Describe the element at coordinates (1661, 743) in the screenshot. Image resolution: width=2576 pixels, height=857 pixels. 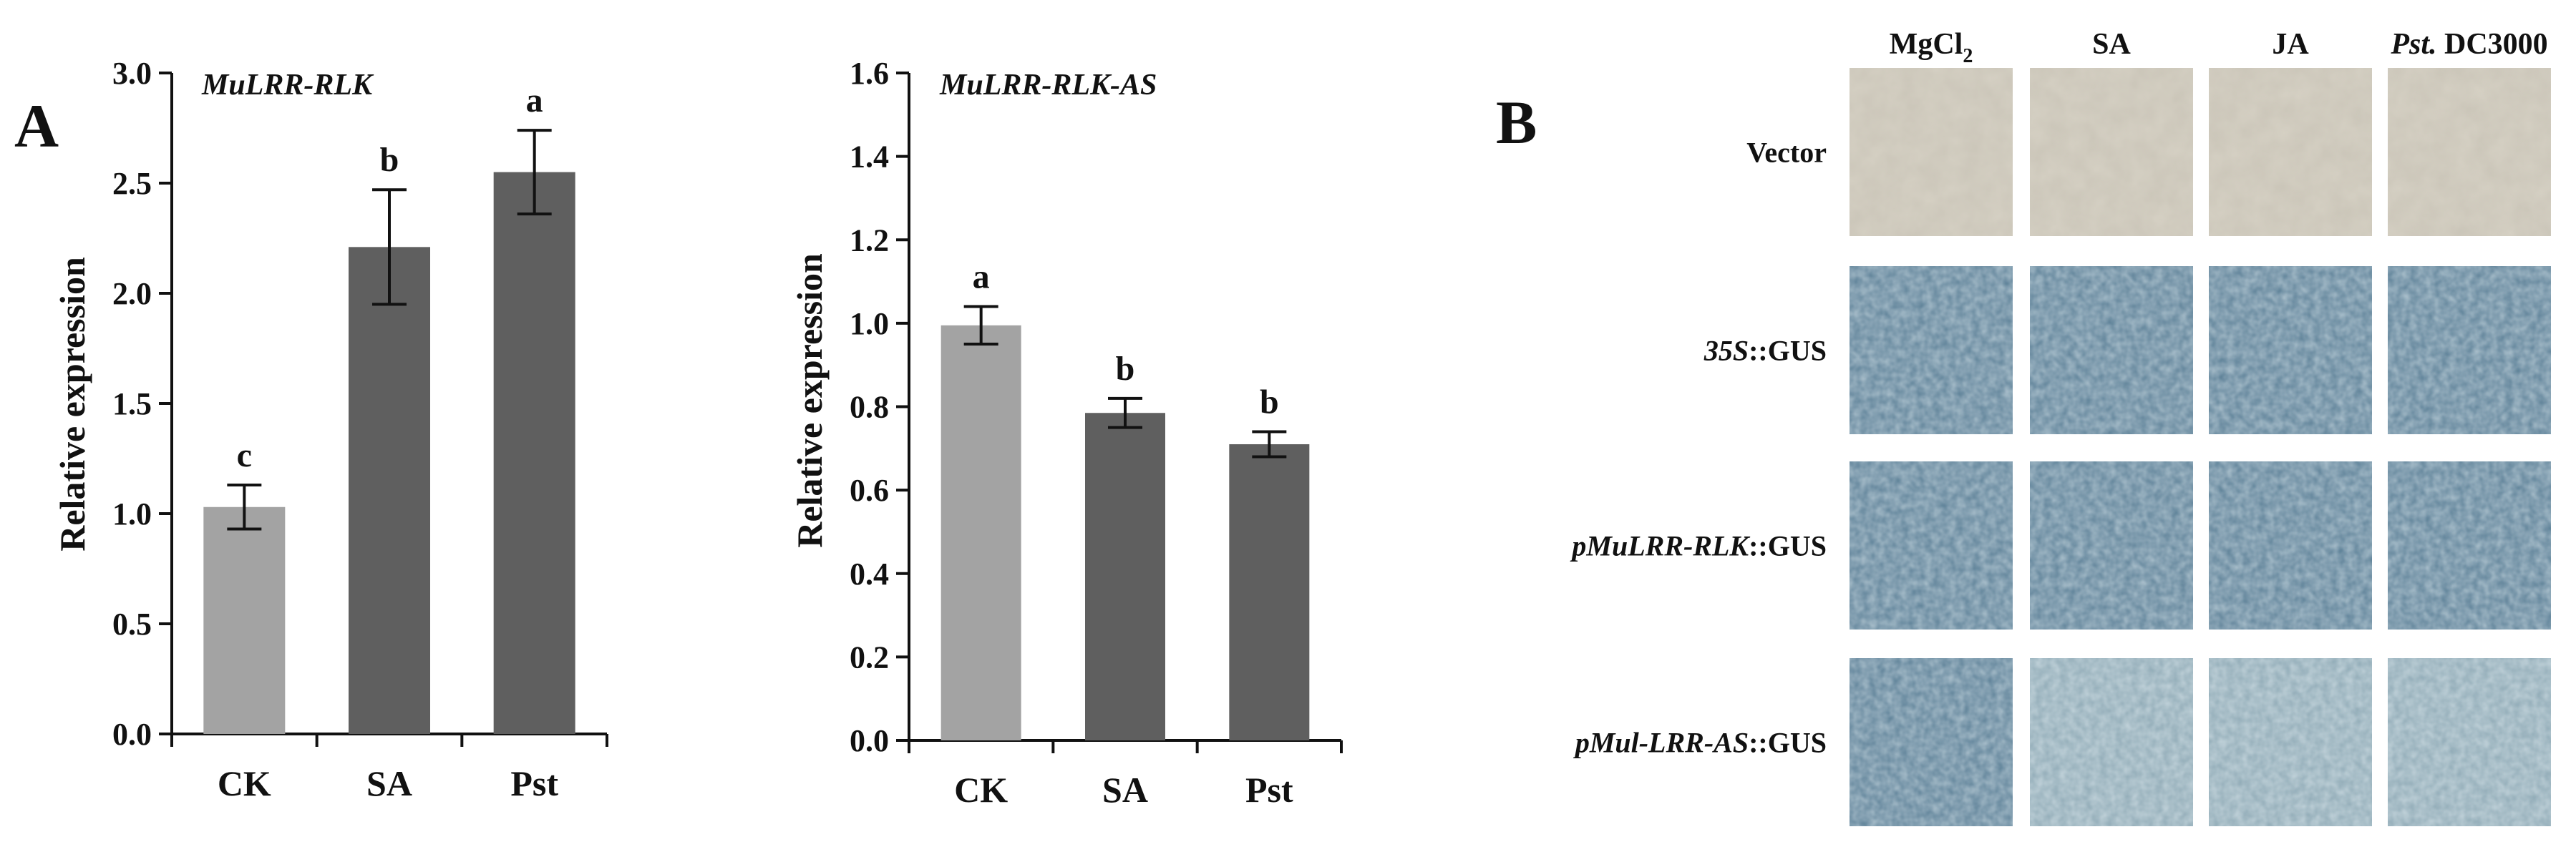
I see `row-header-italic: pMul-LRR-AS` at that location.